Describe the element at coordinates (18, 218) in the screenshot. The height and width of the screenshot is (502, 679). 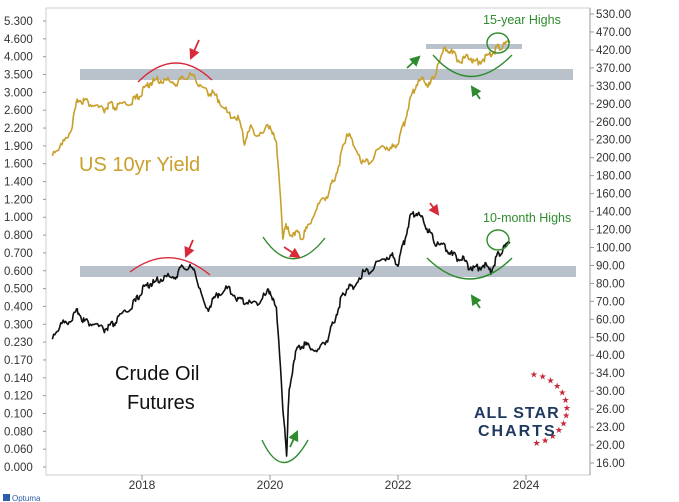
I see `left-tick-label: 1.000` at that location.